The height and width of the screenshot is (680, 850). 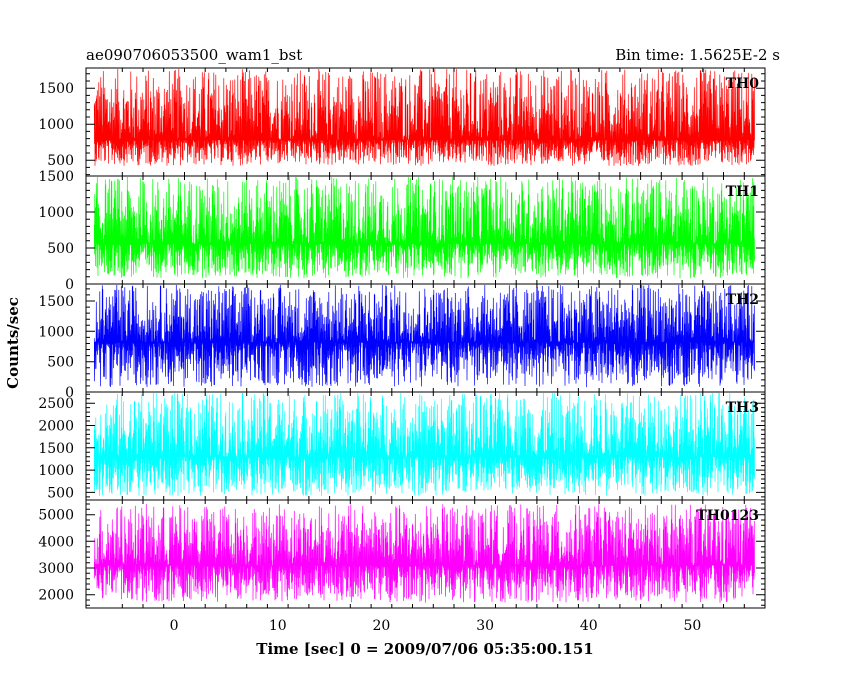 What do you see at coordinates (697, 55) in the screenshot?
I see `bin-time-label: Bin time: 1.5625E-2 s` at bounding box center [697, 55].